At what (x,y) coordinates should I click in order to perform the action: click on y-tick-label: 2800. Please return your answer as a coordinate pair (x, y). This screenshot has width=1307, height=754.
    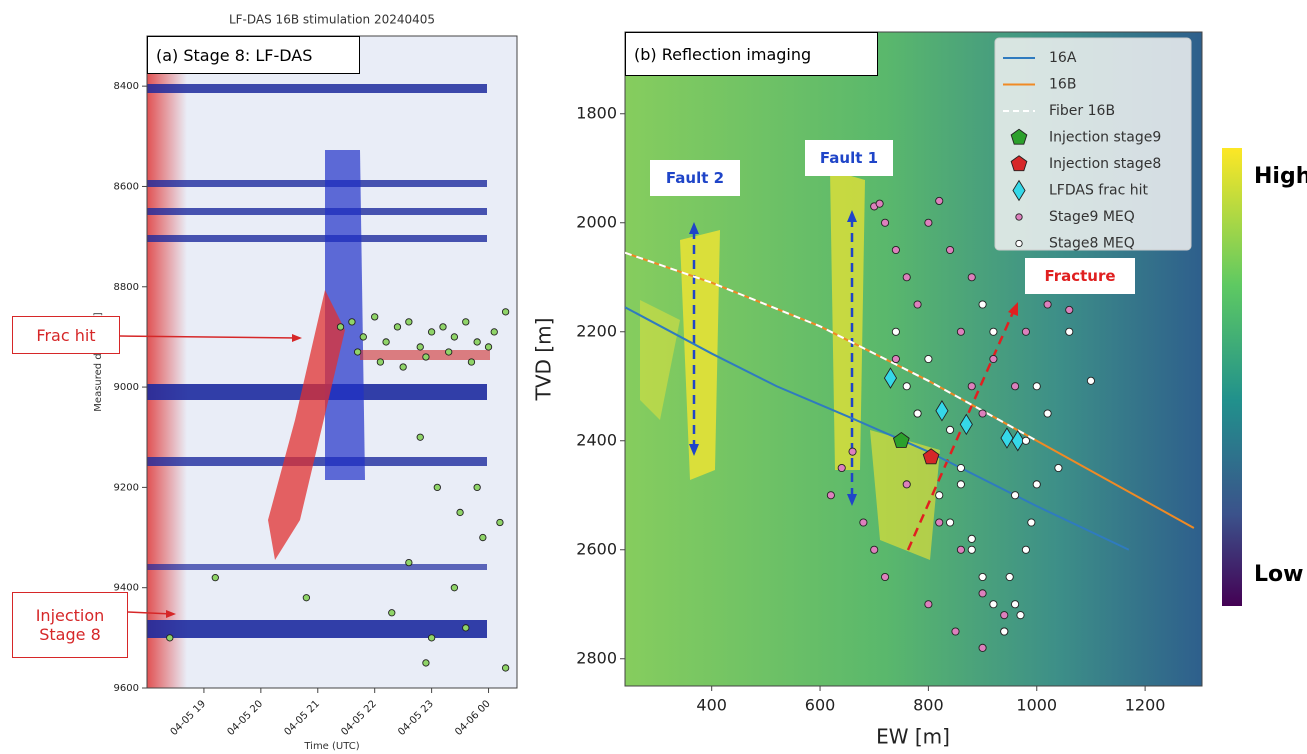
    Looking at the image, I should click on (596, 657).